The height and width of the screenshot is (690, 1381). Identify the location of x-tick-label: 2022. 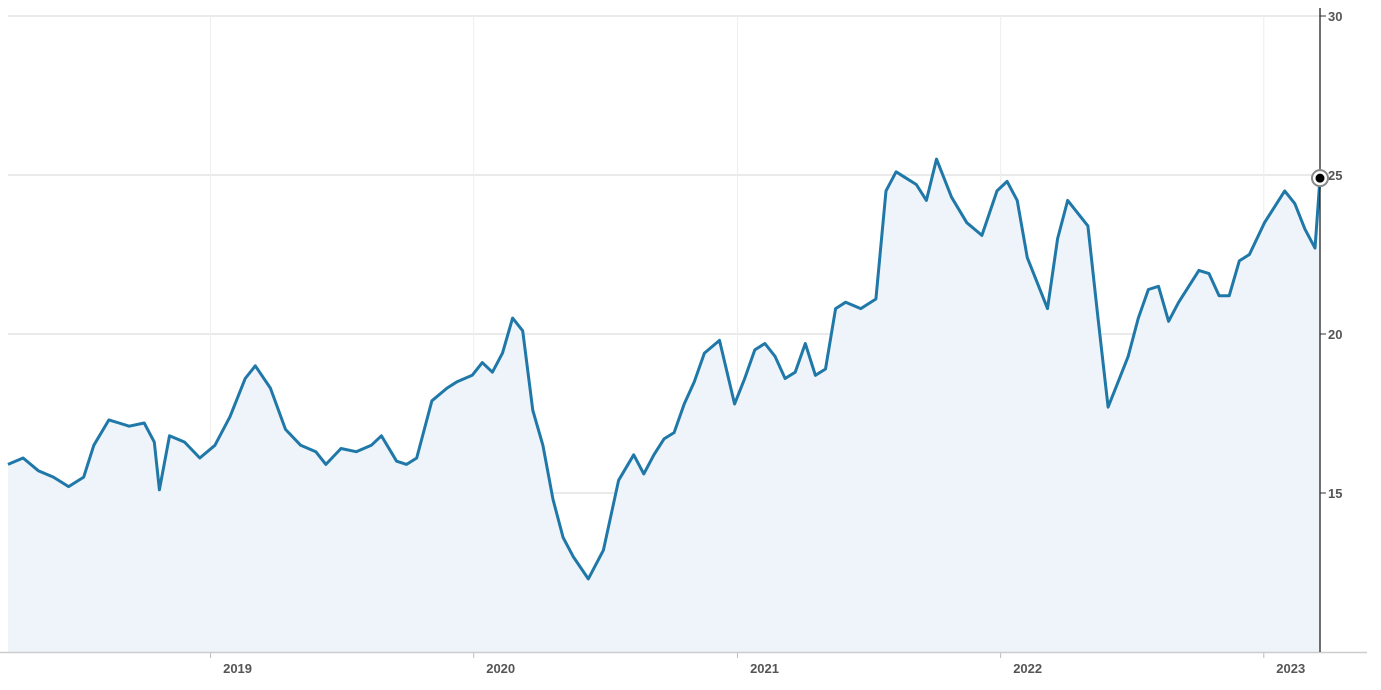
(1027, 668).